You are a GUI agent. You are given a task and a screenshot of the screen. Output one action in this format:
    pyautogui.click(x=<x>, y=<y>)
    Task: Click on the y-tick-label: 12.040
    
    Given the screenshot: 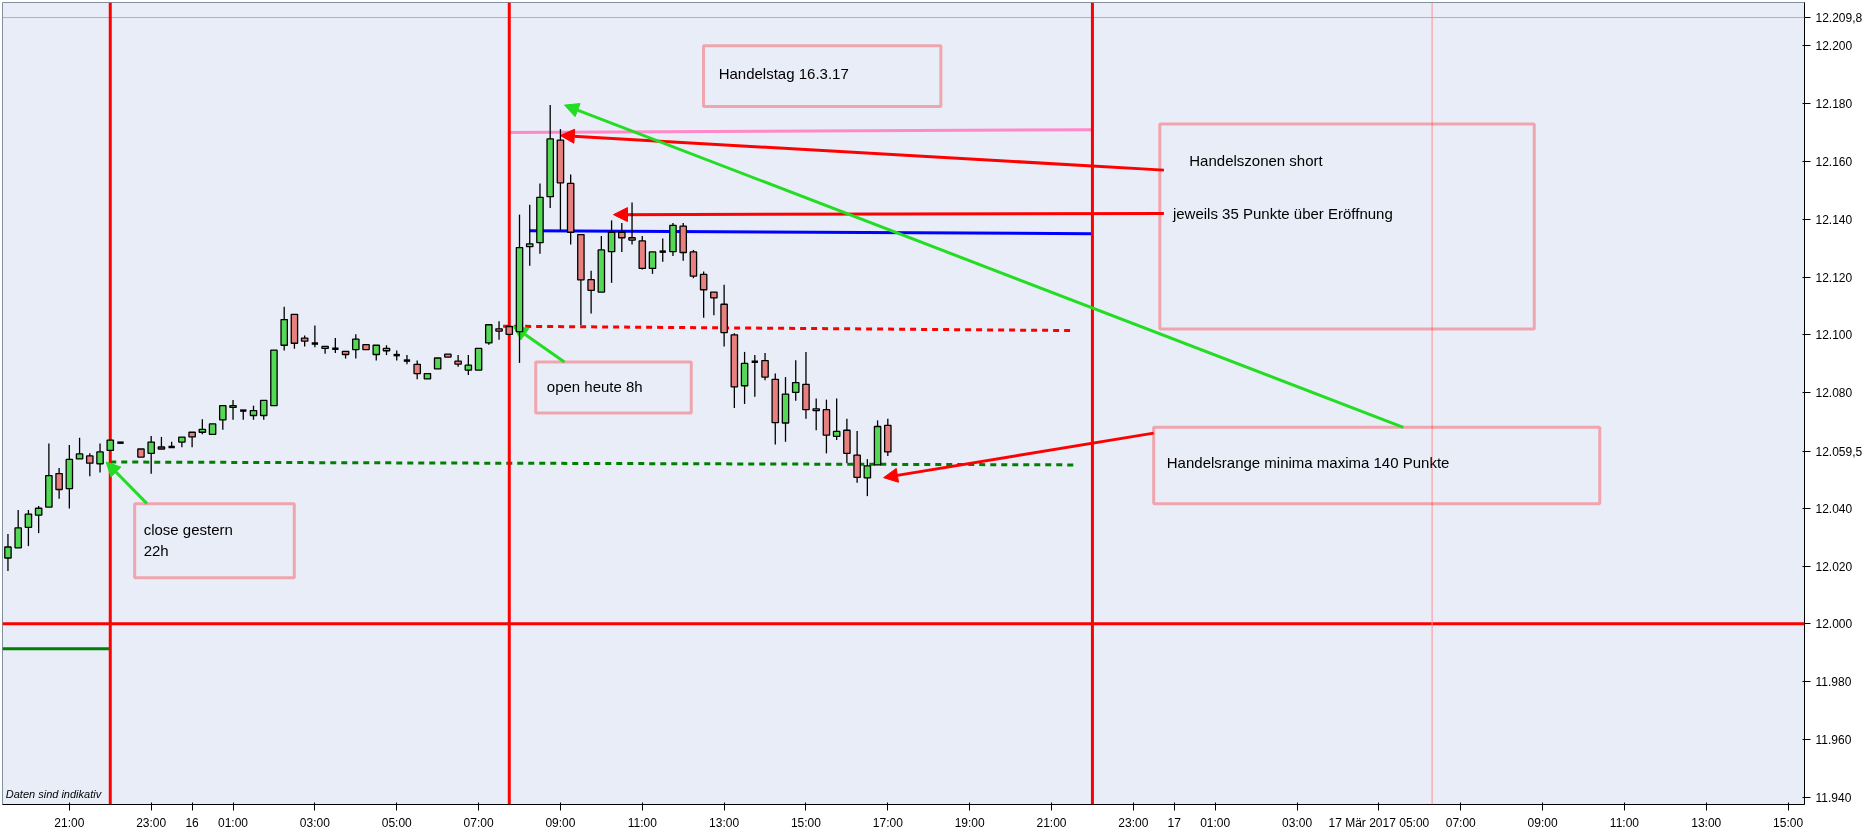 What is the action you would take?
    pyautogui.click(x=1834, y=508)
    